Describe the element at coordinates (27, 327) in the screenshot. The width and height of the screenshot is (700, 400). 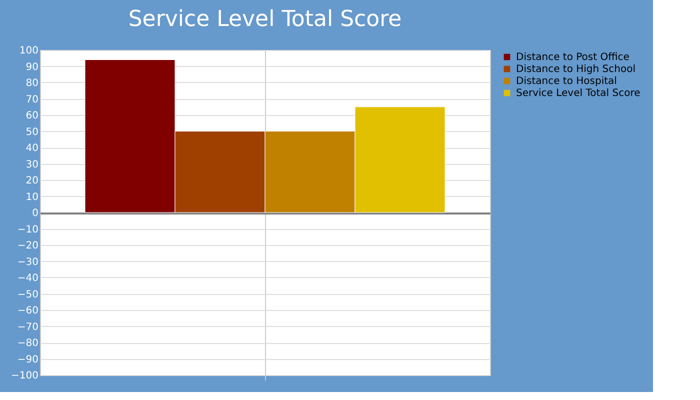
I see `y-tick-label: −70` at that location.